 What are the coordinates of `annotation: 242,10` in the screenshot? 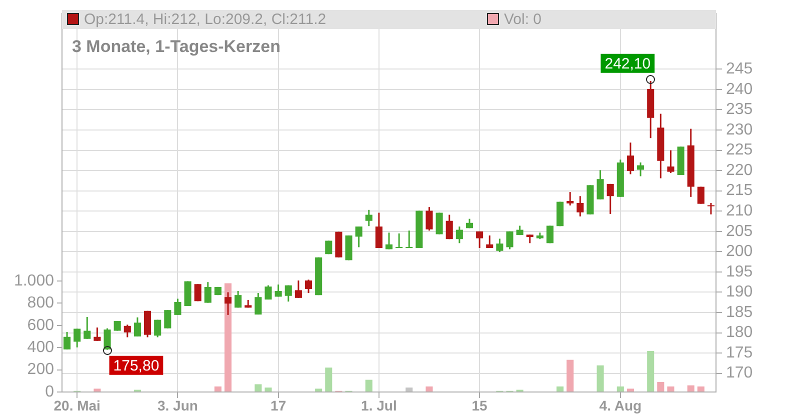 It's located at (627, 64).